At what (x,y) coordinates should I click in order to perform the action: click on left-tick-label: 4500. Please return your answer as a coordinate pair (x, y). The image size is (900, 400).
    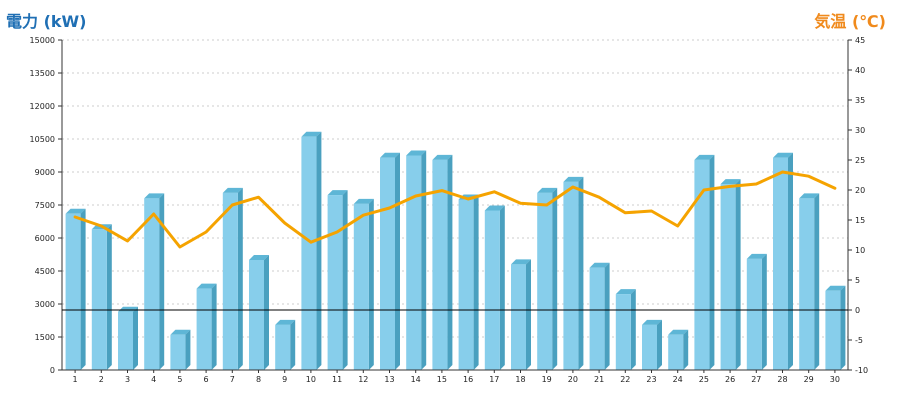
    Looking at the image, I should click on (45, 271).